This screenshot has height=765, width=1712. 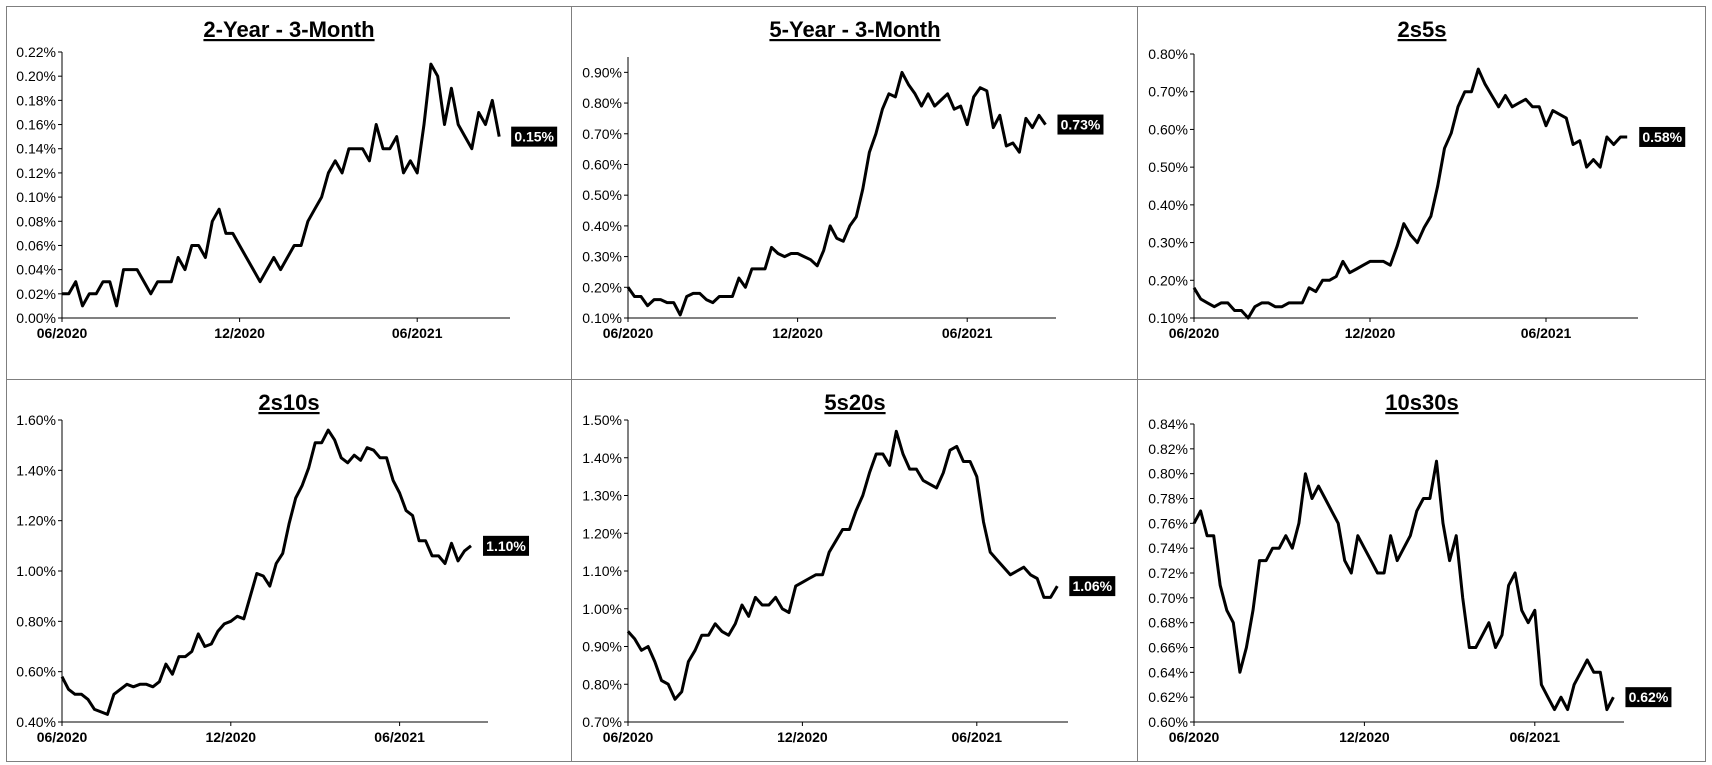 I want to click on y-tick-label: 0.78%, so click(x=1168, y=499).